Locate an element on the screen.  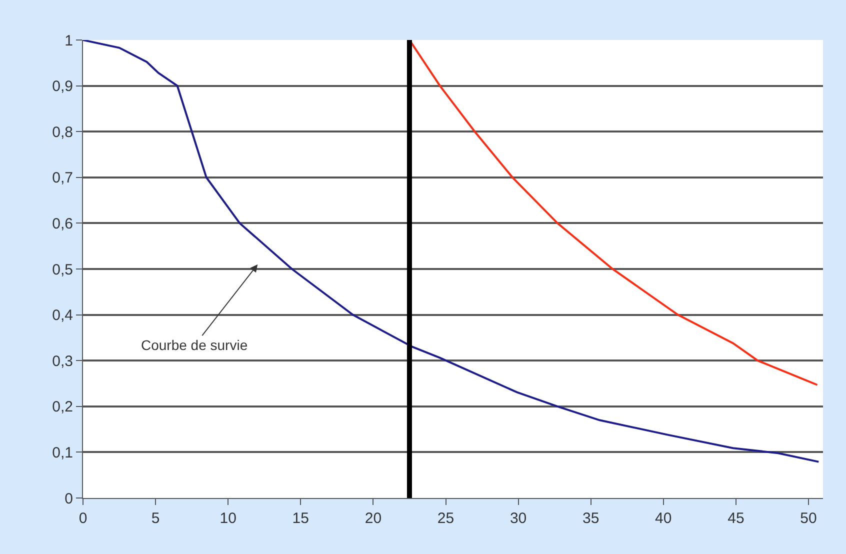
x-tick-label: 0 is located at coordinates (83, 518).